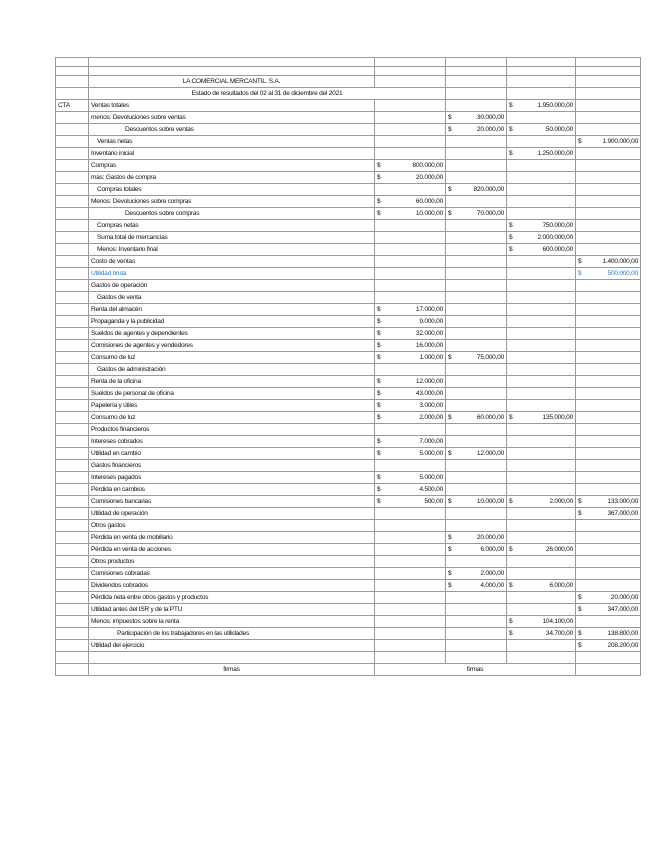 Image resolution: width=655 pixels, height=848 pixels. What do you see at coordinates (410, 441) in the screenshot?
I see `amount-cell: $7.000,00` at bounding box center [410, 441].